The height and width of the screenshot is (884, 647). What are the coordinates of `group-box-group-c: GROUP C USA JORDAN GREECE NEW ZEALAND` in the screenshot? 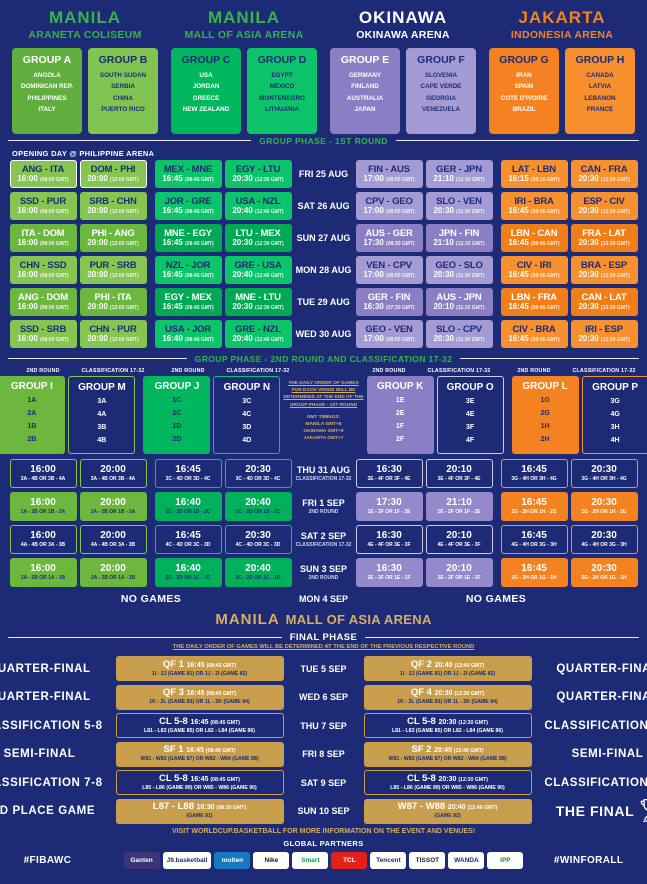 It's located at (206, 91).